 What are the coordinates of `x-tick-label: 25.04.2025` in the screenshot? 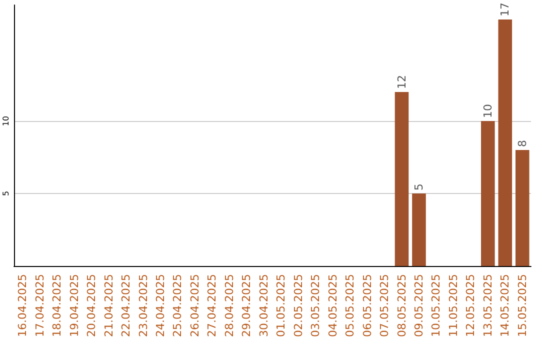 It's located at (177, 306).